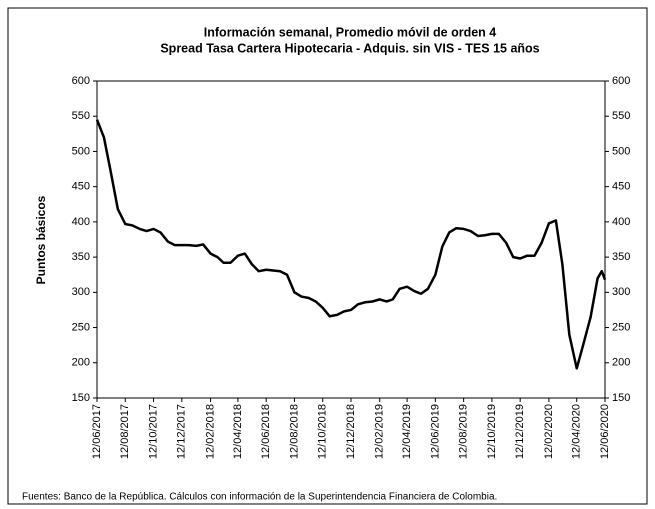  I want to click on x-tick-label: 12/02/2020, so click(549, 431).